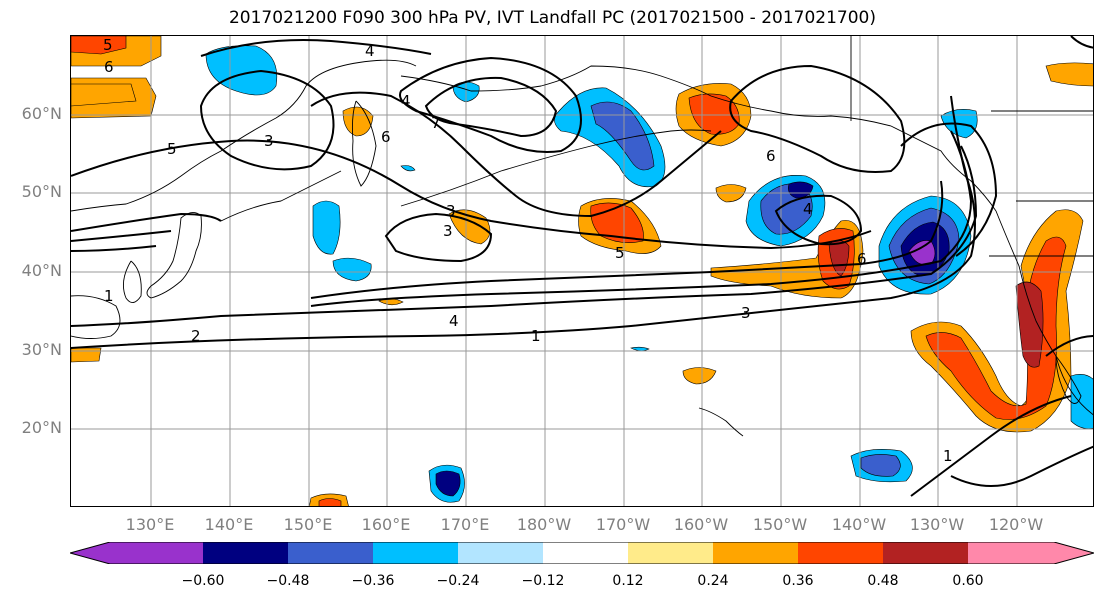 The image size is (1105, 601). Describe the element at coordinates (817, 118) in the screenshot. I see `pv-contour-loop-d` at that location.